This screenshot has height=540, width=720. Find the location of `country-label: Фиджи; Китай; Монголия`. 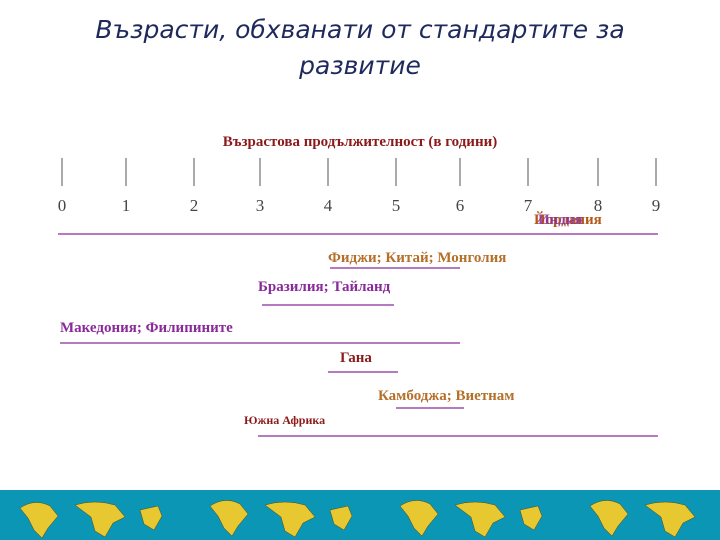

country-label: Фиджи; Китай; Монголия is located at coordinates (417, 258).